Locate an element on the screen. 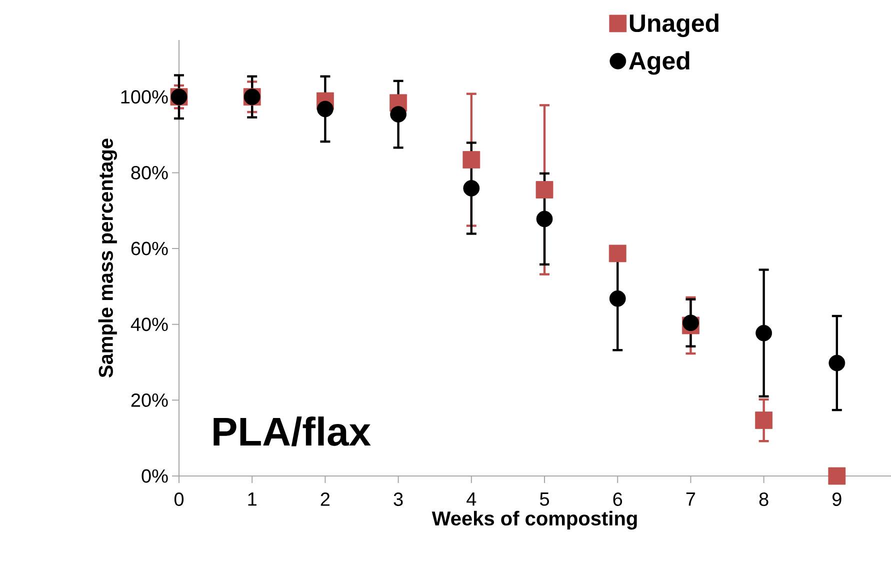 The width and height of the screenshot is (891, 568). x-tick-label: 3 is located at coordinates (398, 499).